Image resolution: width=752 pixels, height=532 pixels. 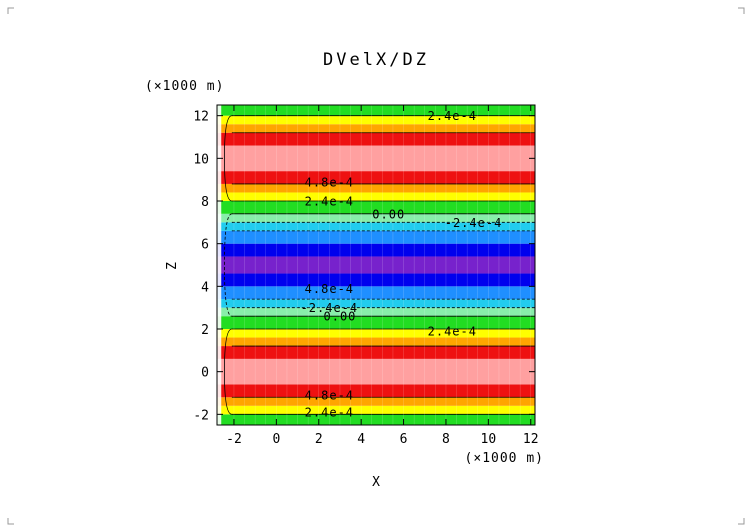 I want to click on x-tick-label: 8, so click(x=446, y=439).